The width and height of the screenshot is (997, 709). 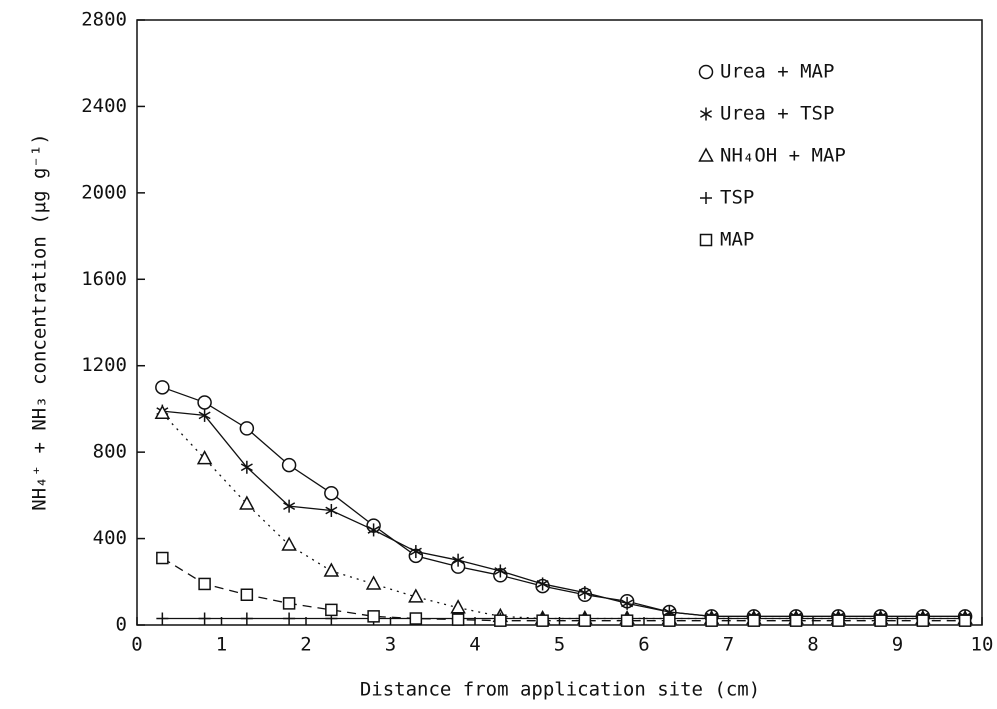 I want to click on legend-label: Urea + TSP, so click(x=777, y=114).